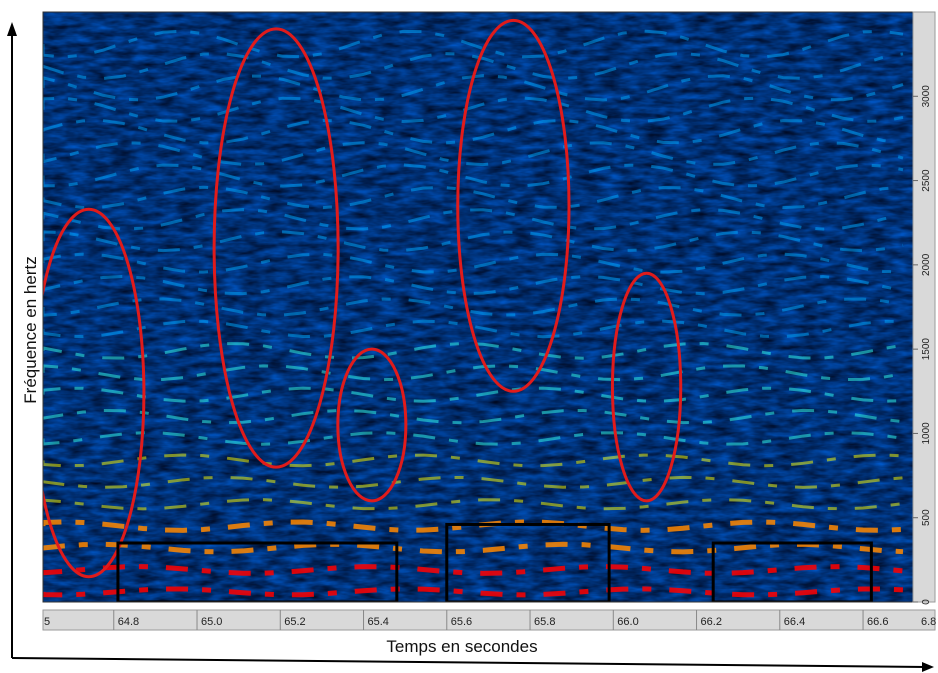  I want to click on y-tick-label: 2000, so click(926, 264).